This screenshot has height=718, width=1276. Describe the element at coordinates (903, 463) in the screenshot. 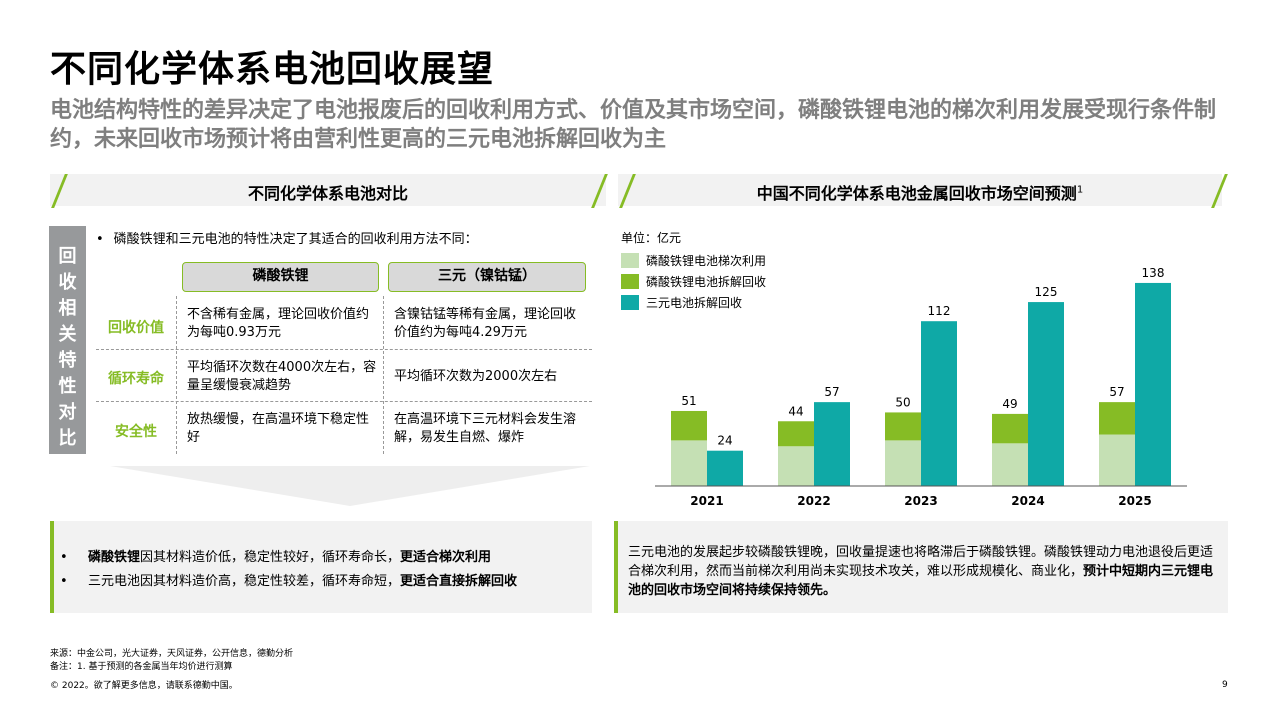

I see `bar-lfp-0-2023` at that location.